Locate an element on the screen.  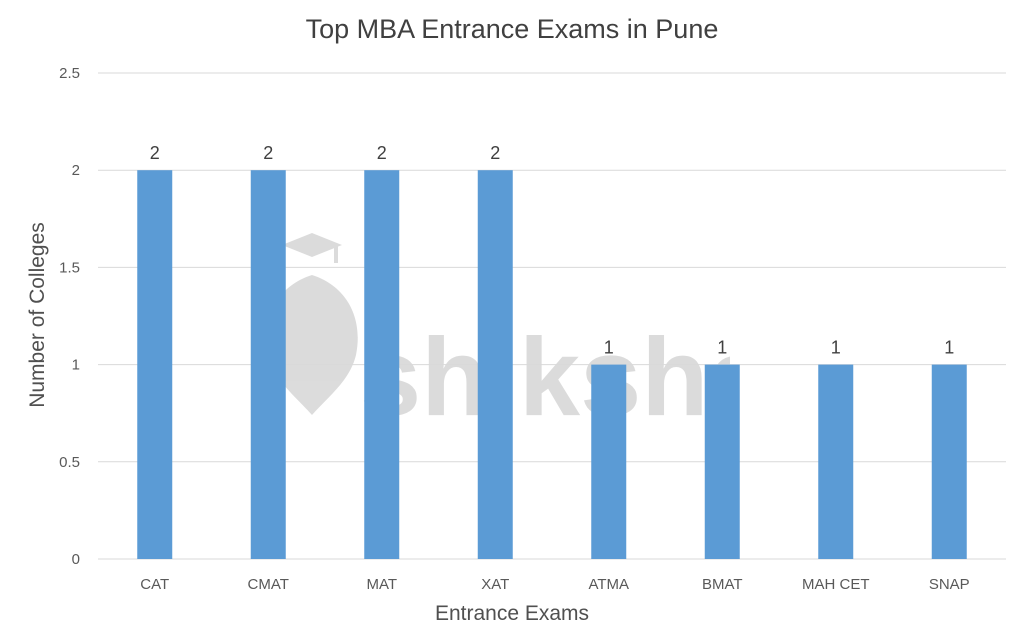
x-tick-label: CAT is located at coordinates (154, 584).